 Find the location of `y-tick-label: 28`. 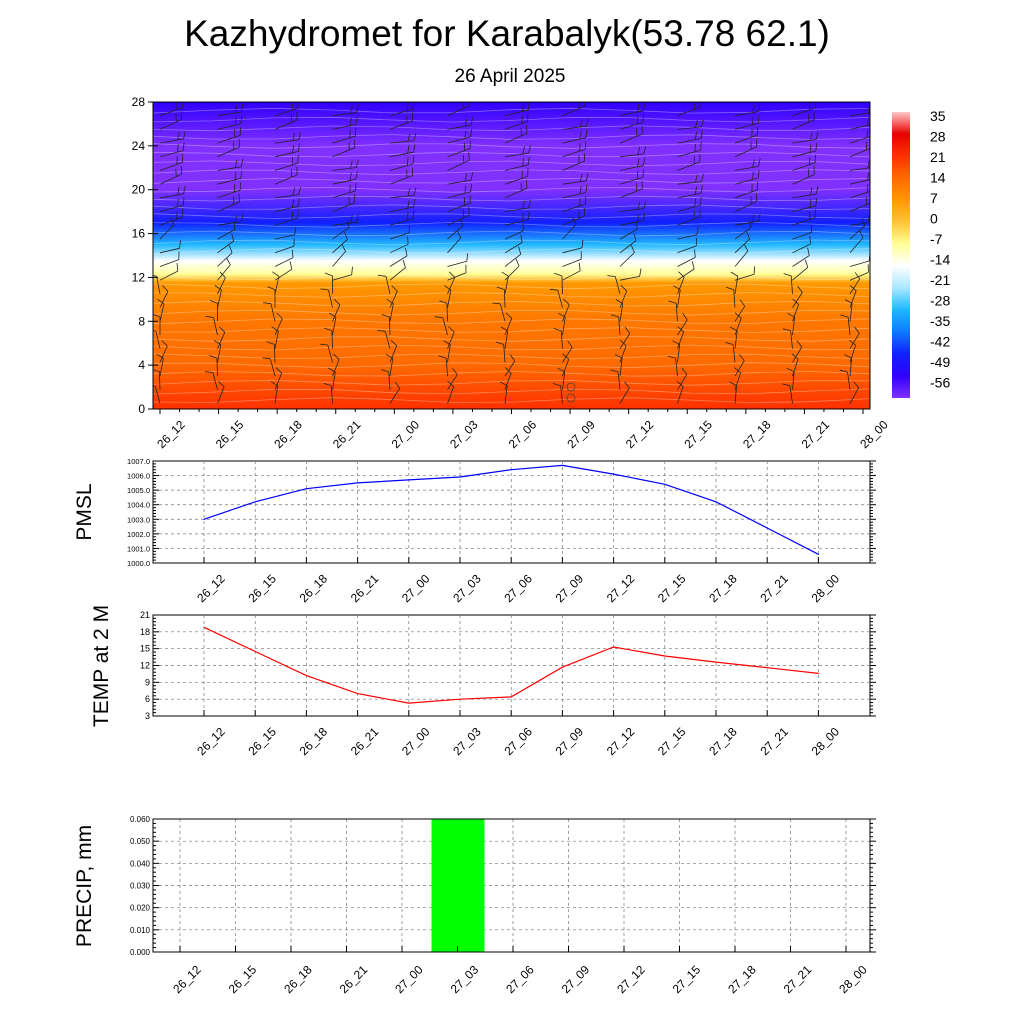

y-tick-label: 28 is located at coordinates (139, 102).